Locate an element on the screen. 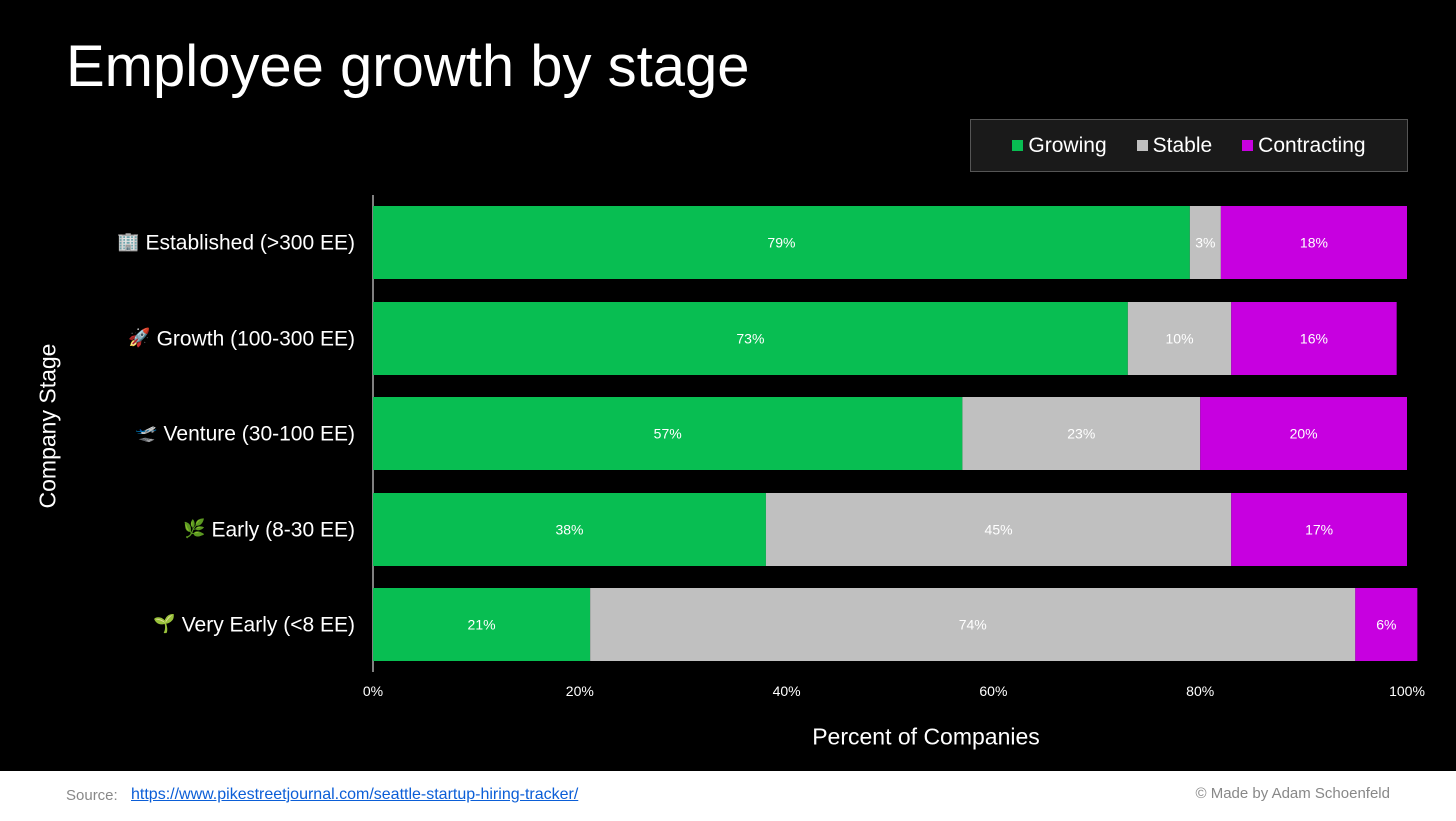 The image size is (1456, 821). x-tick-label-5: 100% is located at coordinates (1407, 691).